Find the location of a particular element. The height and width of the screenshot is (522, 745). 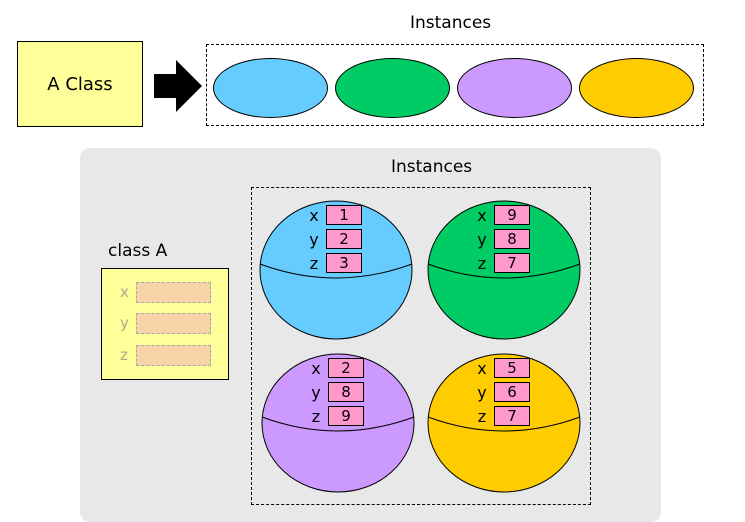

top-instances-box is located at coordinates (455, 85).